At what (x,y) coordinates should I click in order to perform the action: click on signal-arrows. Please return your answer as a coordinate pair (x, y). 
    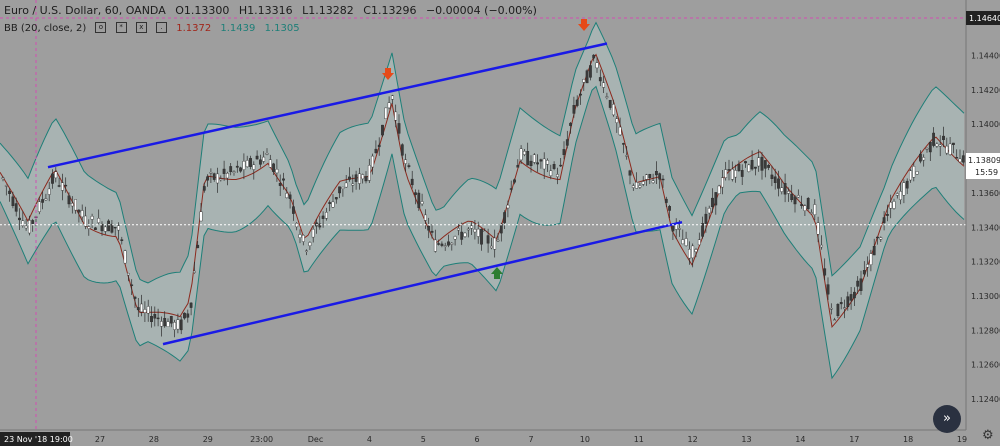
    Looking at the image, I should click on (486, 149).